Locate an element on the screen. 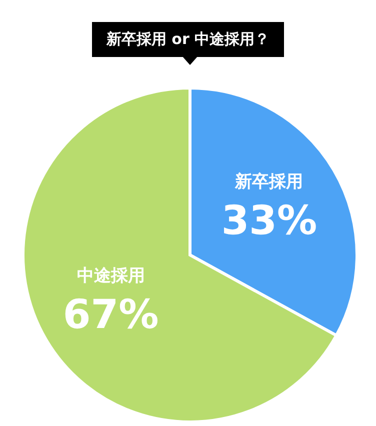 The width and height of the screenshot is (376, 426). slice-label: 新卒採用 is located at coordinates (269, 182).